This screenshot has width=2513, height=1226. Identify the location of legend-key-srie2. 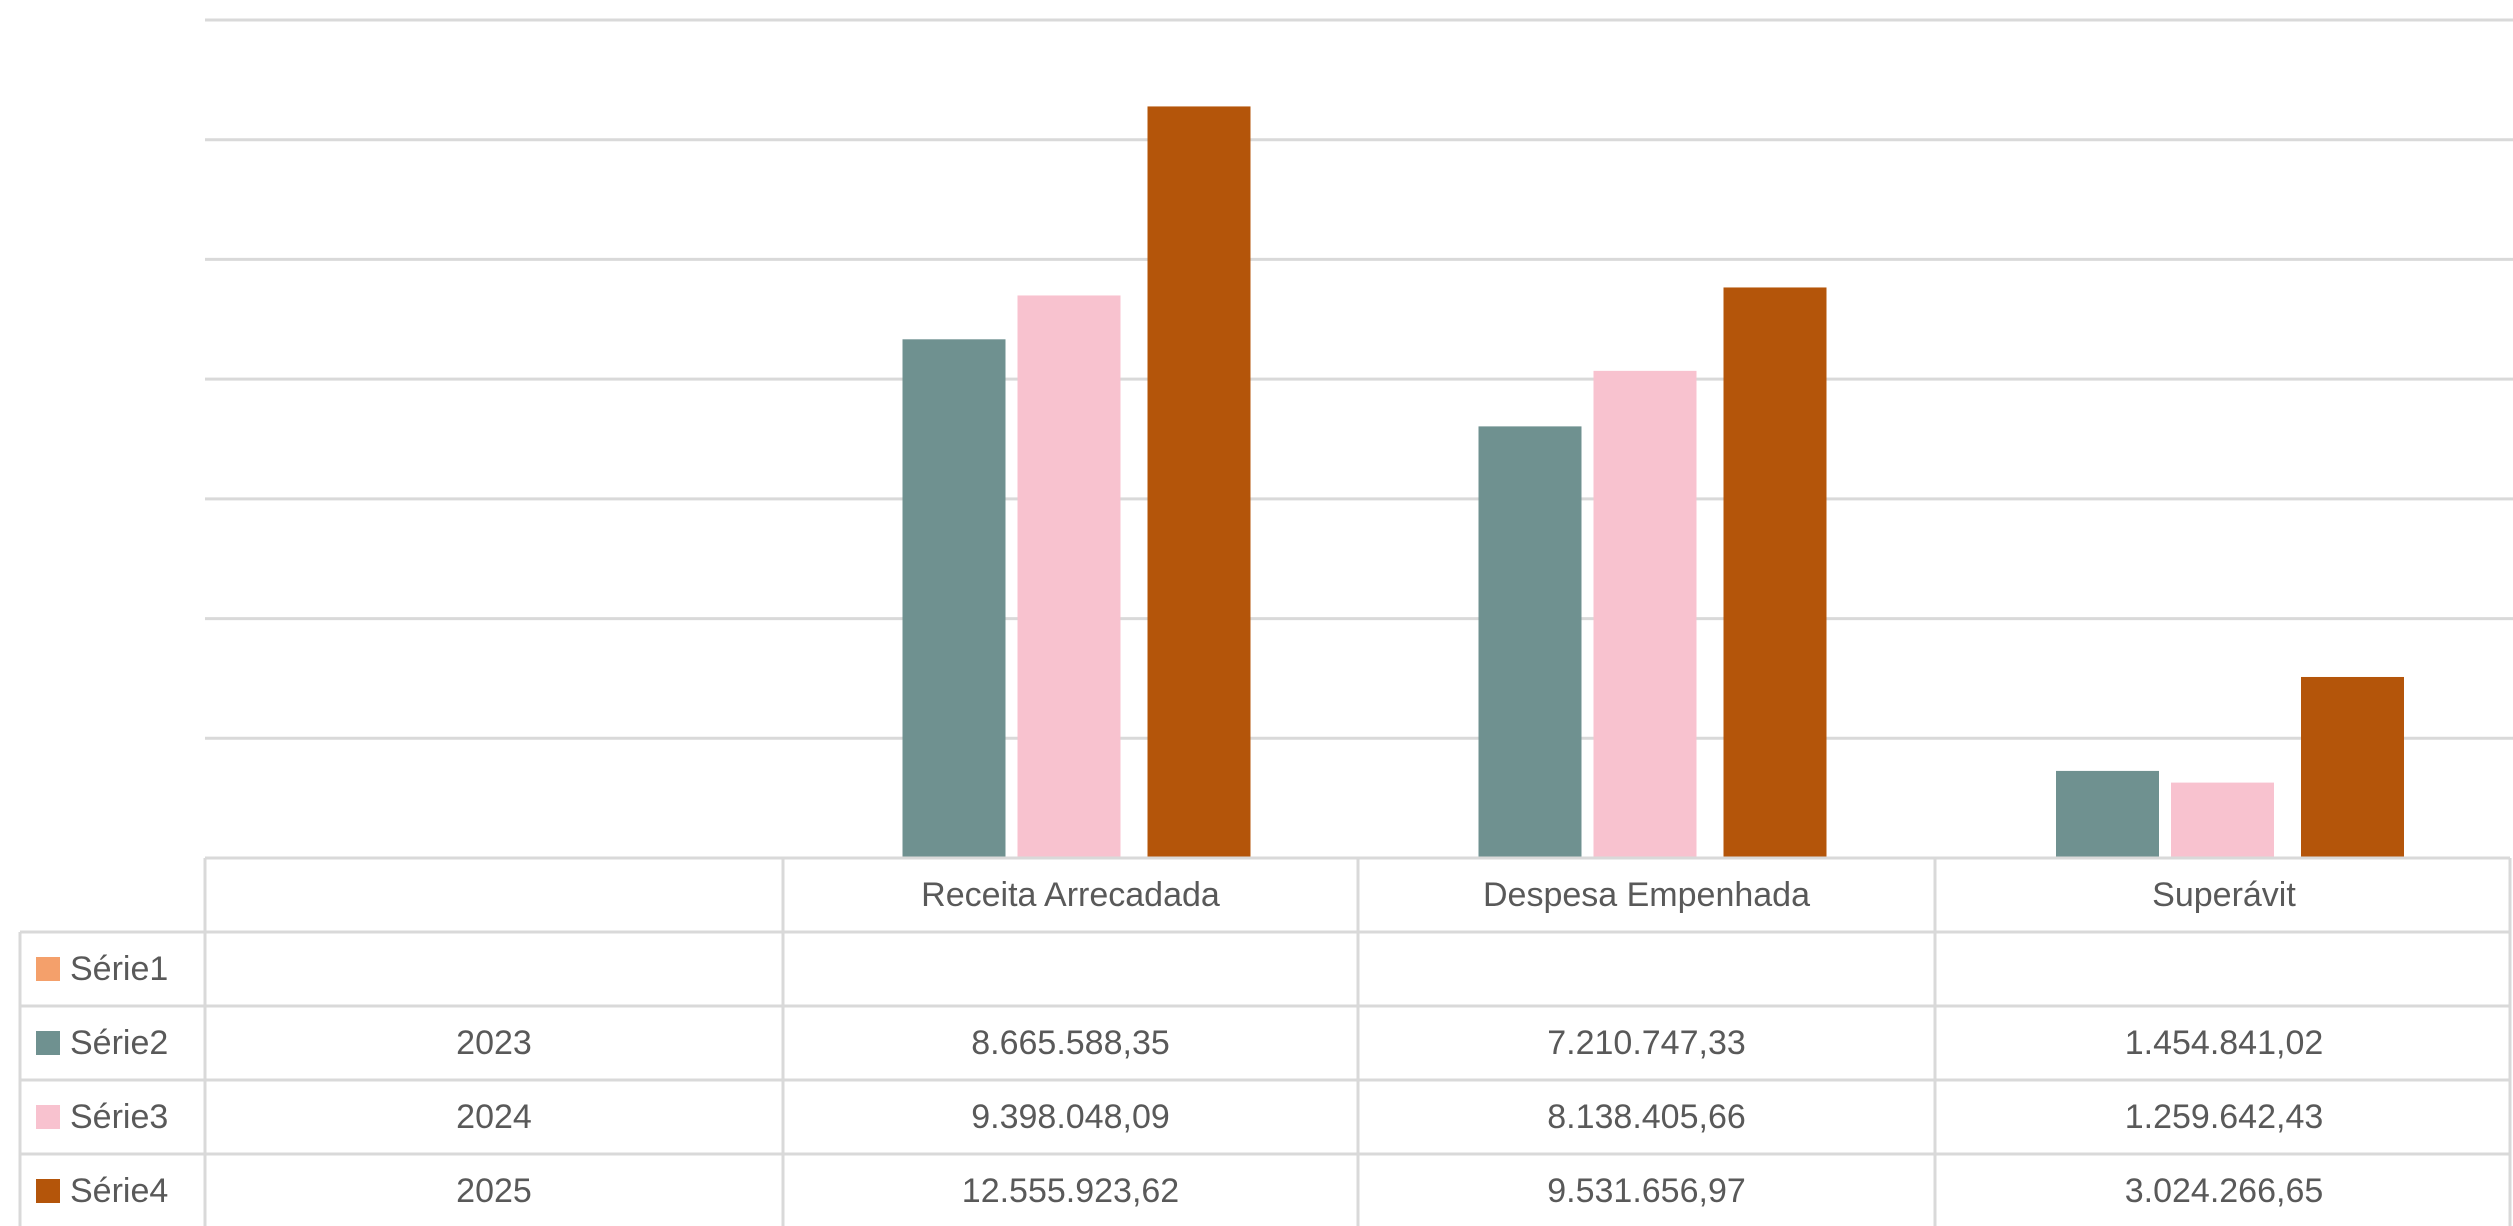
(48, 1043).